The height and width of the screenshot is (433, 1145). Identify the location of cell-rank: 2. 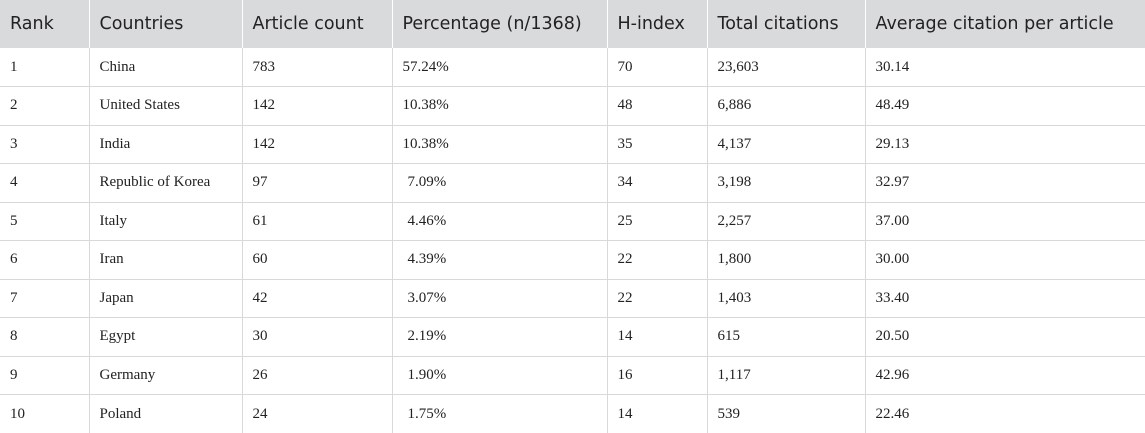
(45, 105).